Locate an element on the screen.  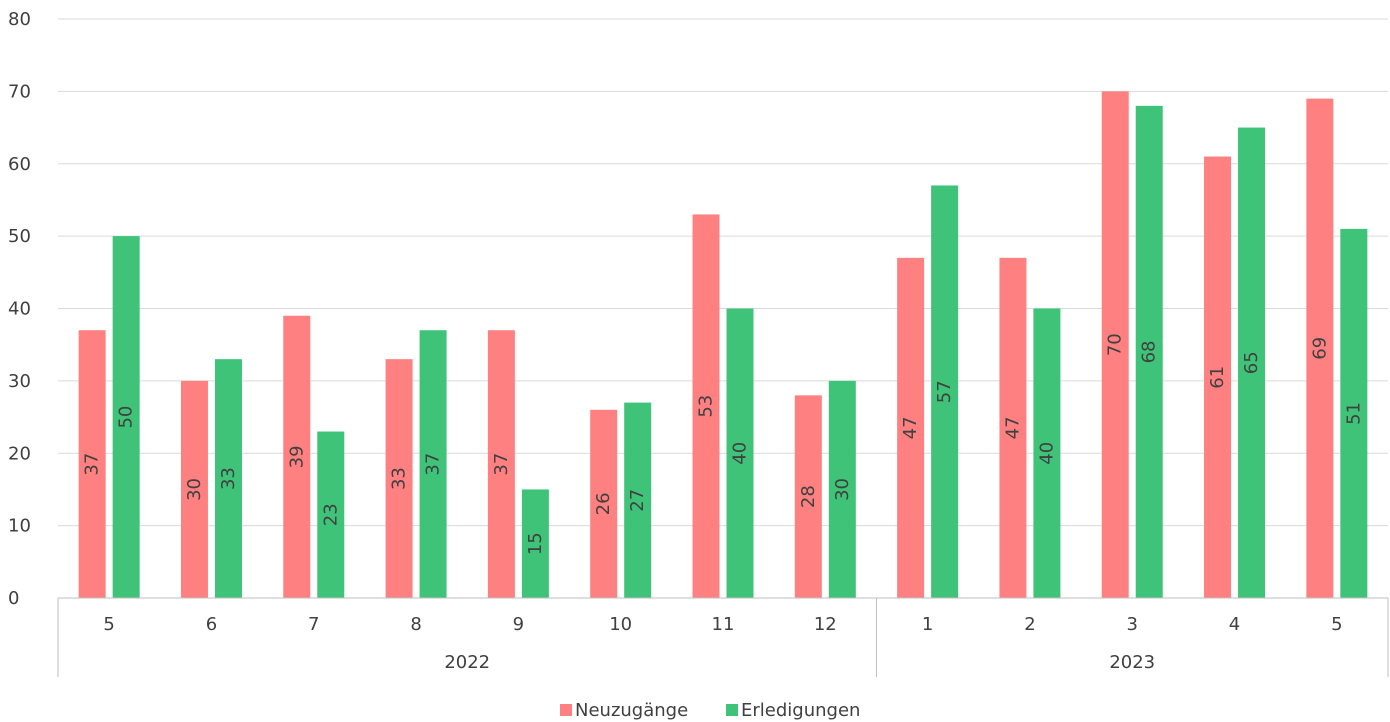
data-label: 26 is located at coordinates (603, 503).